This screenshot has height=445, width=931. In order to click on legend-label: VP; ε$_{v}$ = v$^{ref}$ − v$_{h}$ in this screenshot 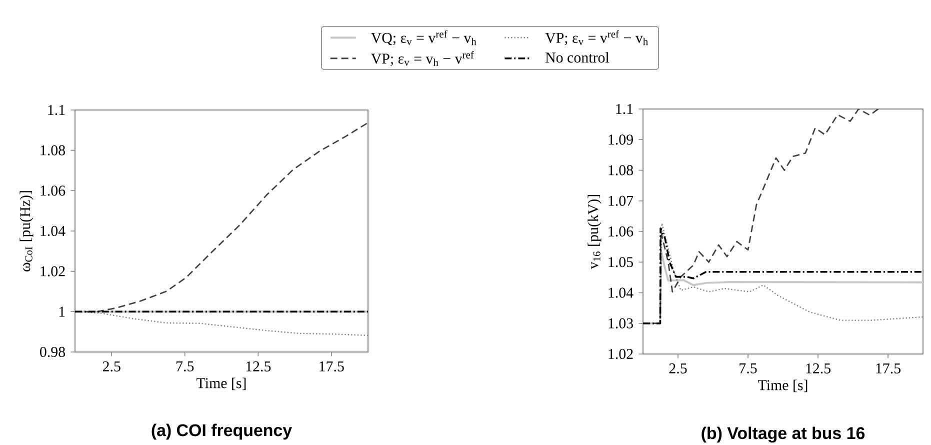, I will do `click(596, 38)`.